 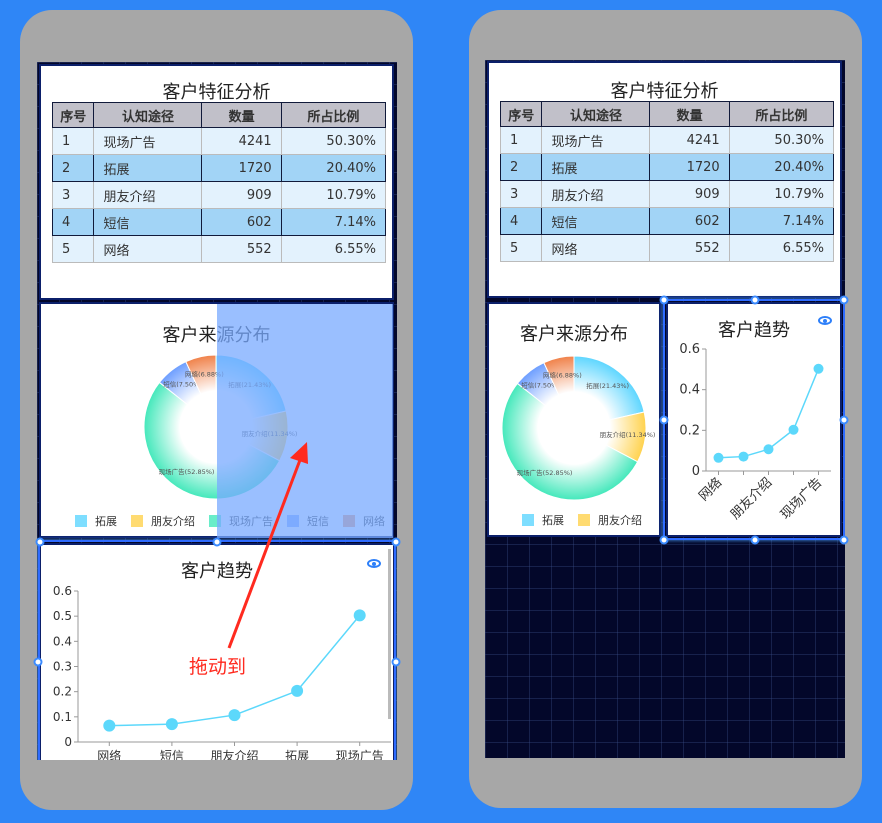 What do you see at coordinates (628, 434) in the screenshot?
I see `pie-slice-label: 朋友介绍(11.34%)` at bounding box center [628, 434].